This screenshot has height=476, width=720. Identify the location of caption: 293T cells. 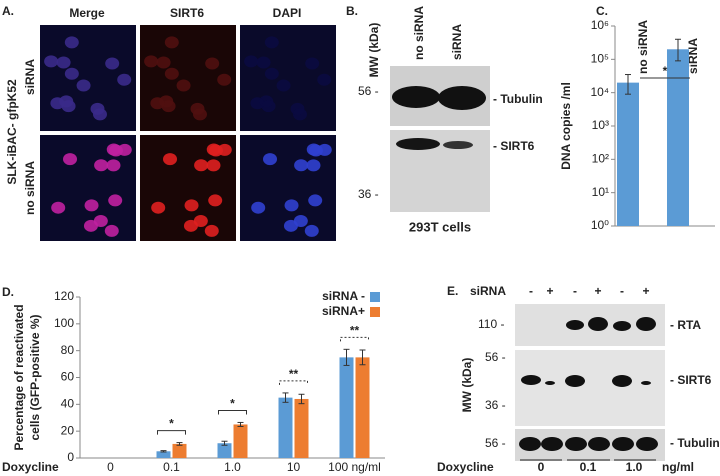
(440, 226).